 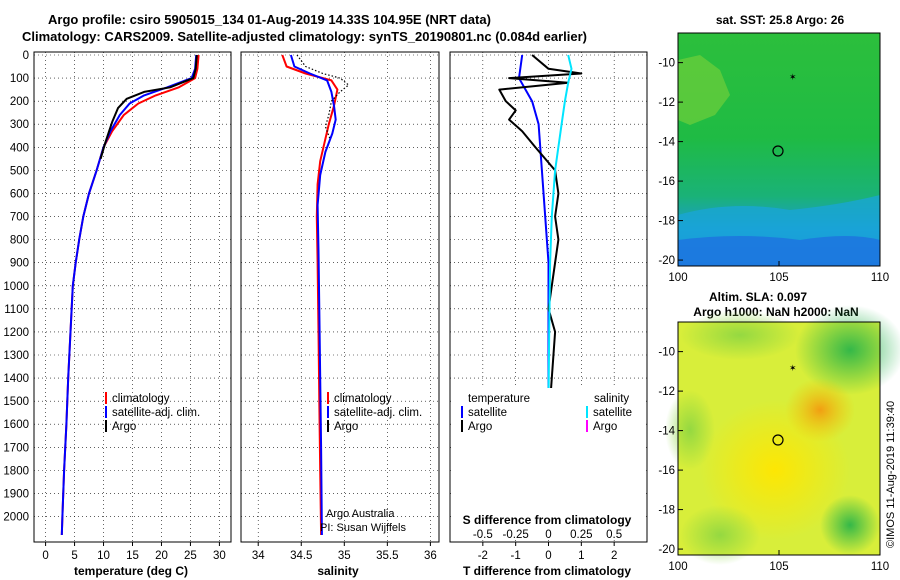 What do you see at coordinates (483, 556) in the screenshot?
I see `x-tick-label: -2` at bounding box center [483, 556].